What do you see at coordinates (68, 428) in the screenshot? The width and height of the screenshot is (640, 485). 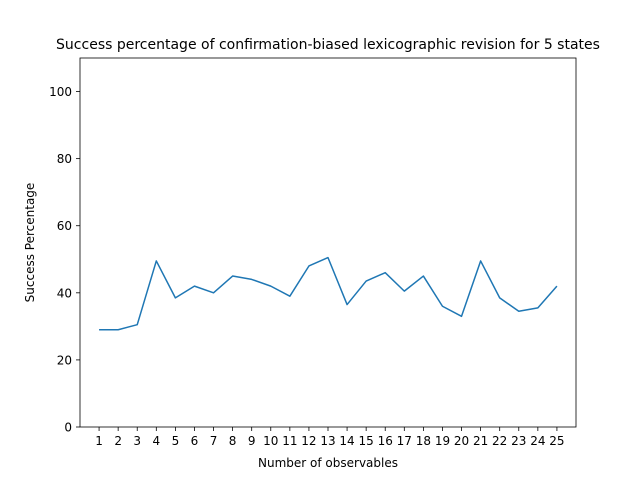 I see `y-tick-label: 0` at bounding box center [68, 428].